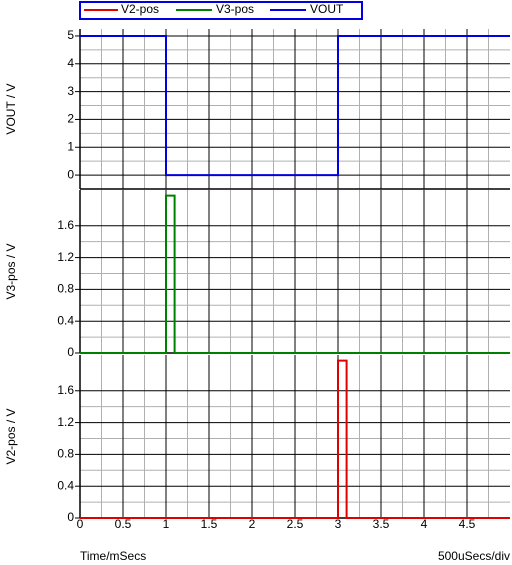  What do you see at coordinates (70, 146) in the screenshot?
I see `y-tick-label: 1` at bounding box center [70, 146].